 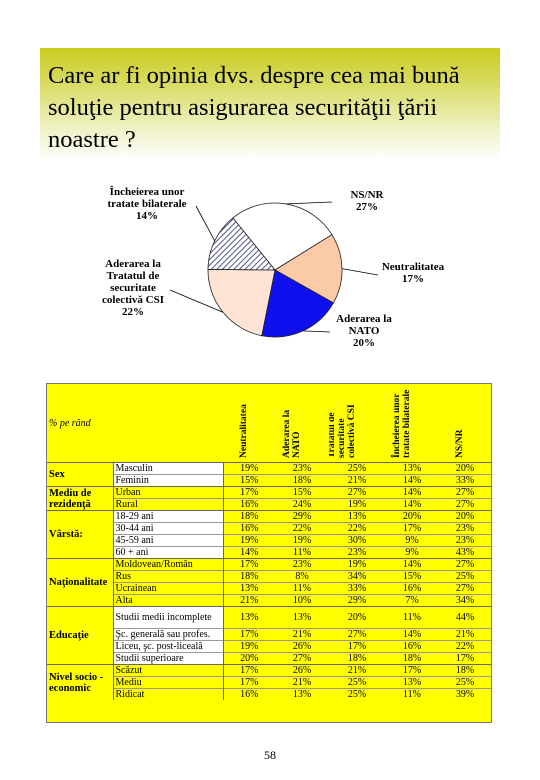 I want to click on pie-slice-label: Încheierea unor tratate bilaterale 14%, so click(x=146, y=204).